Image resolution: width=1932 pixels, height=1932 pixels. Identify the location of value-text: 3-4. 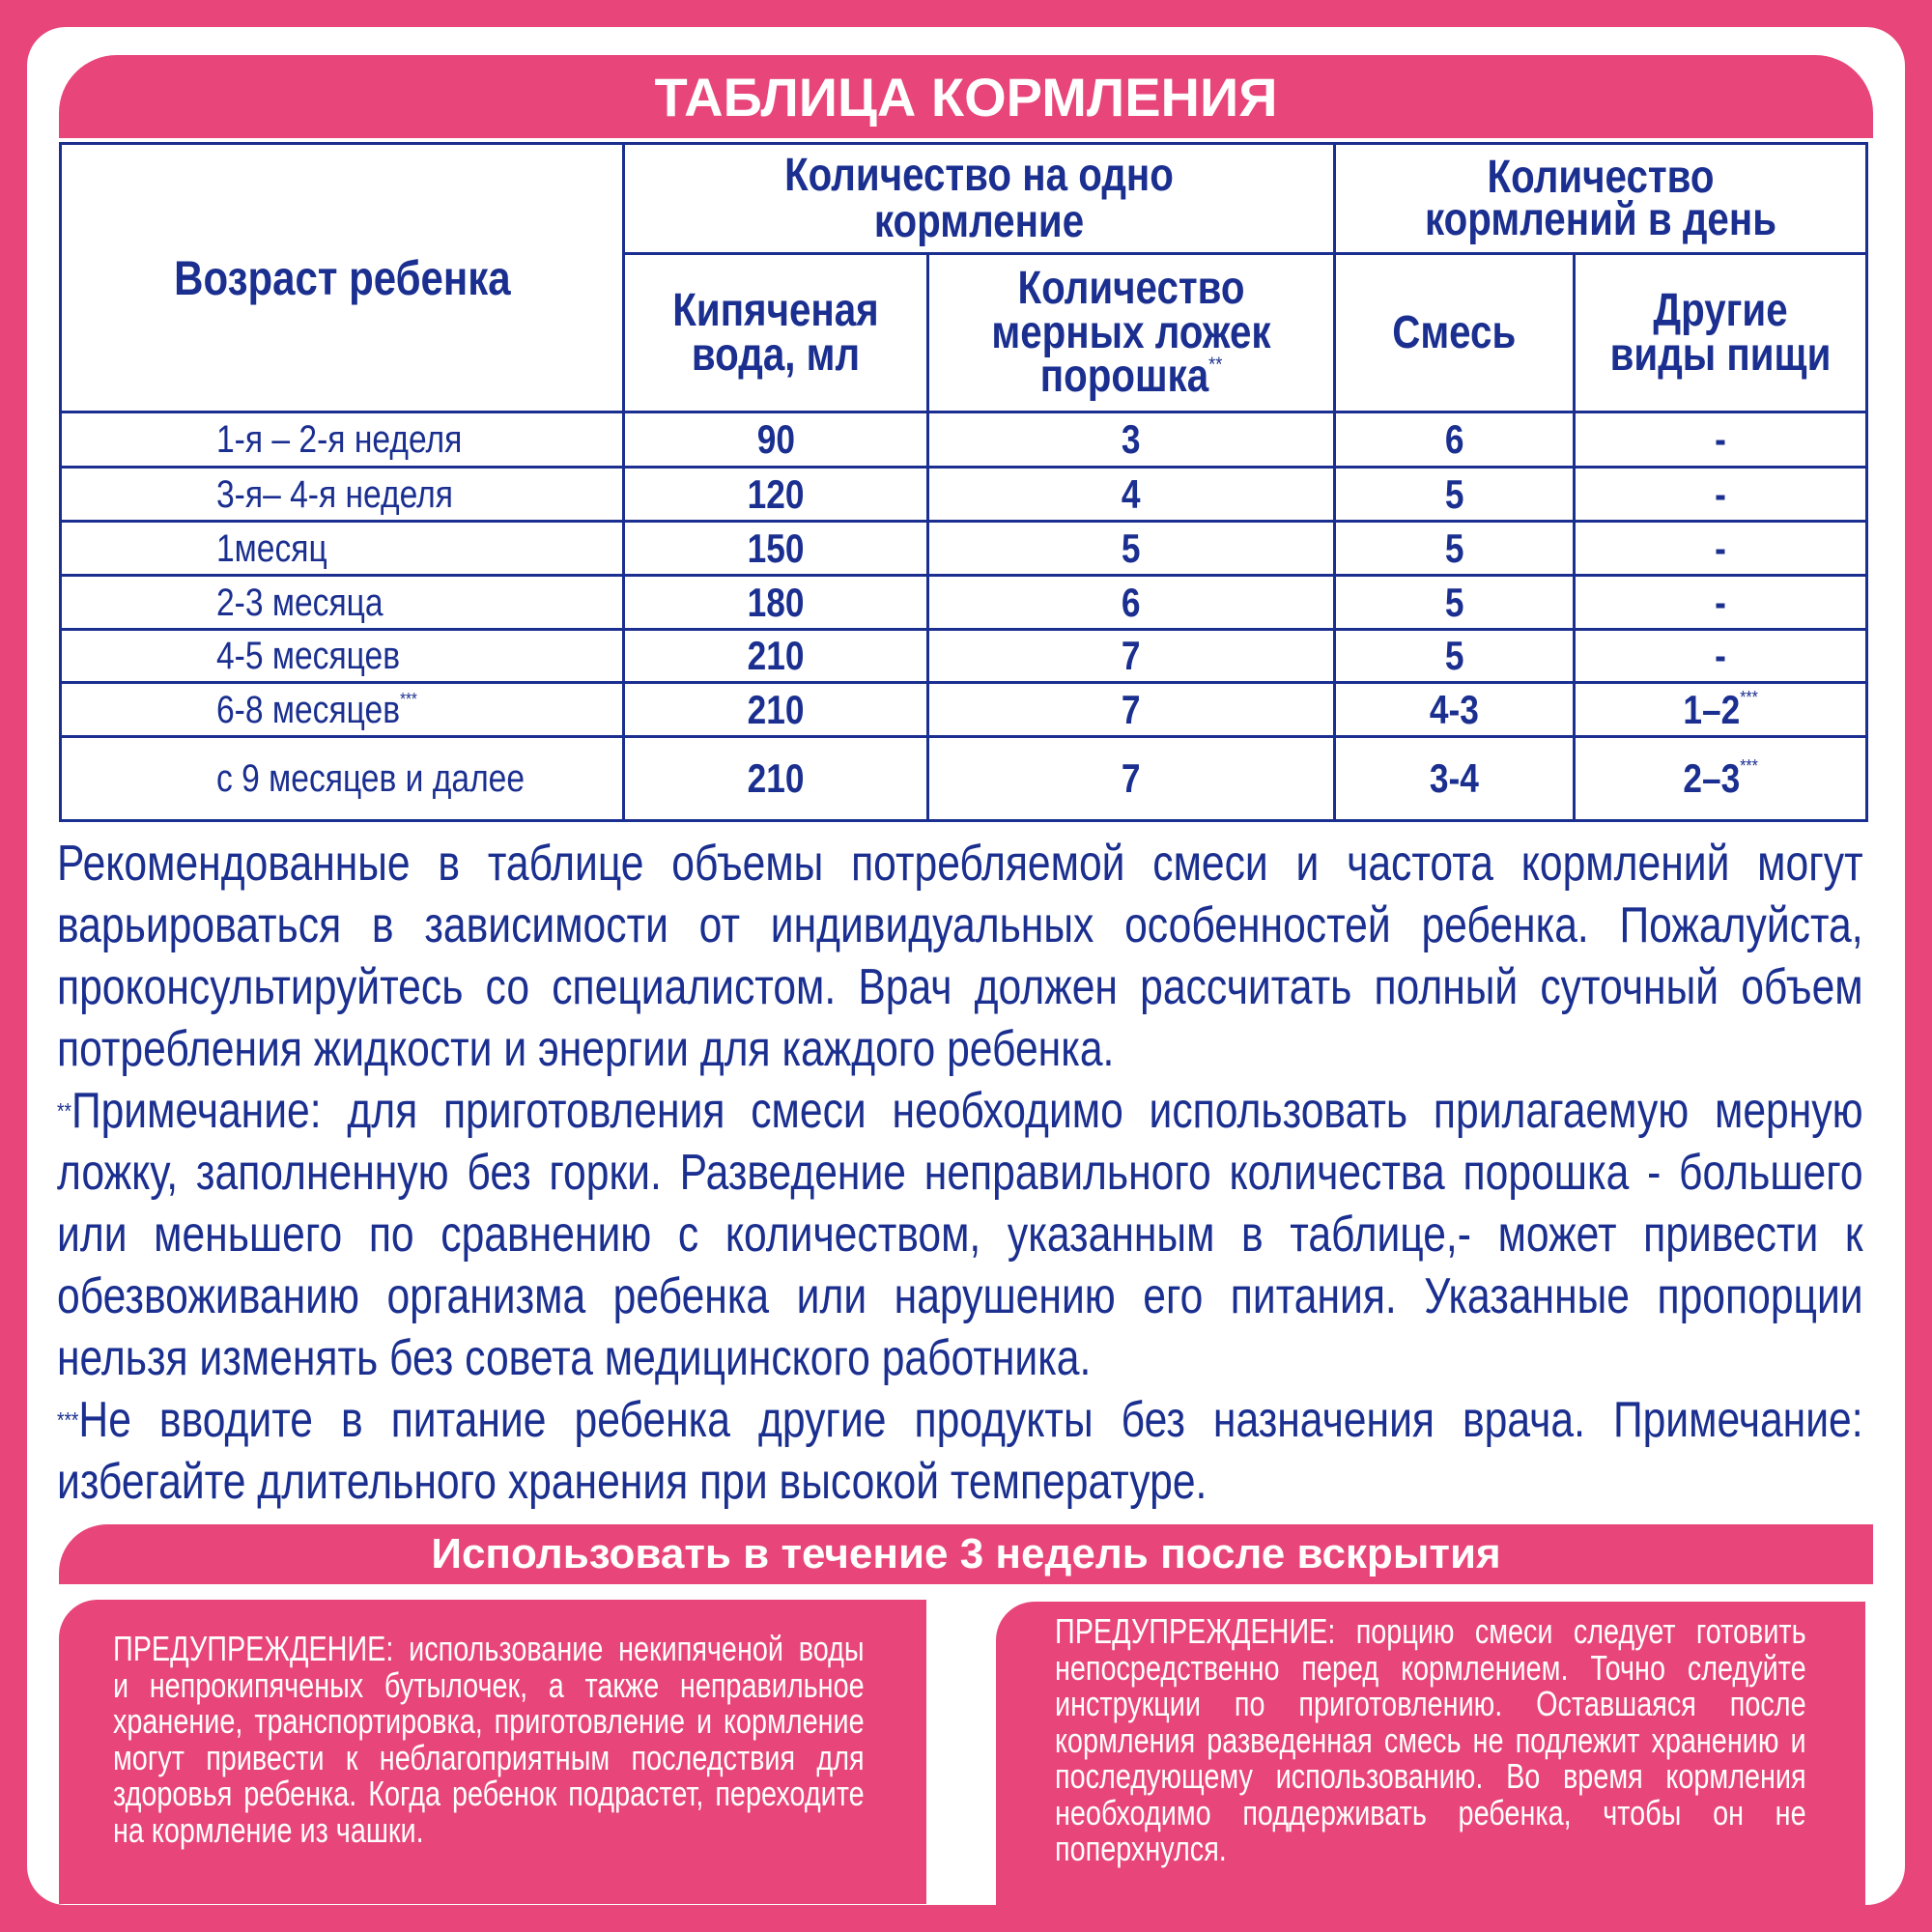
(1454, 778).